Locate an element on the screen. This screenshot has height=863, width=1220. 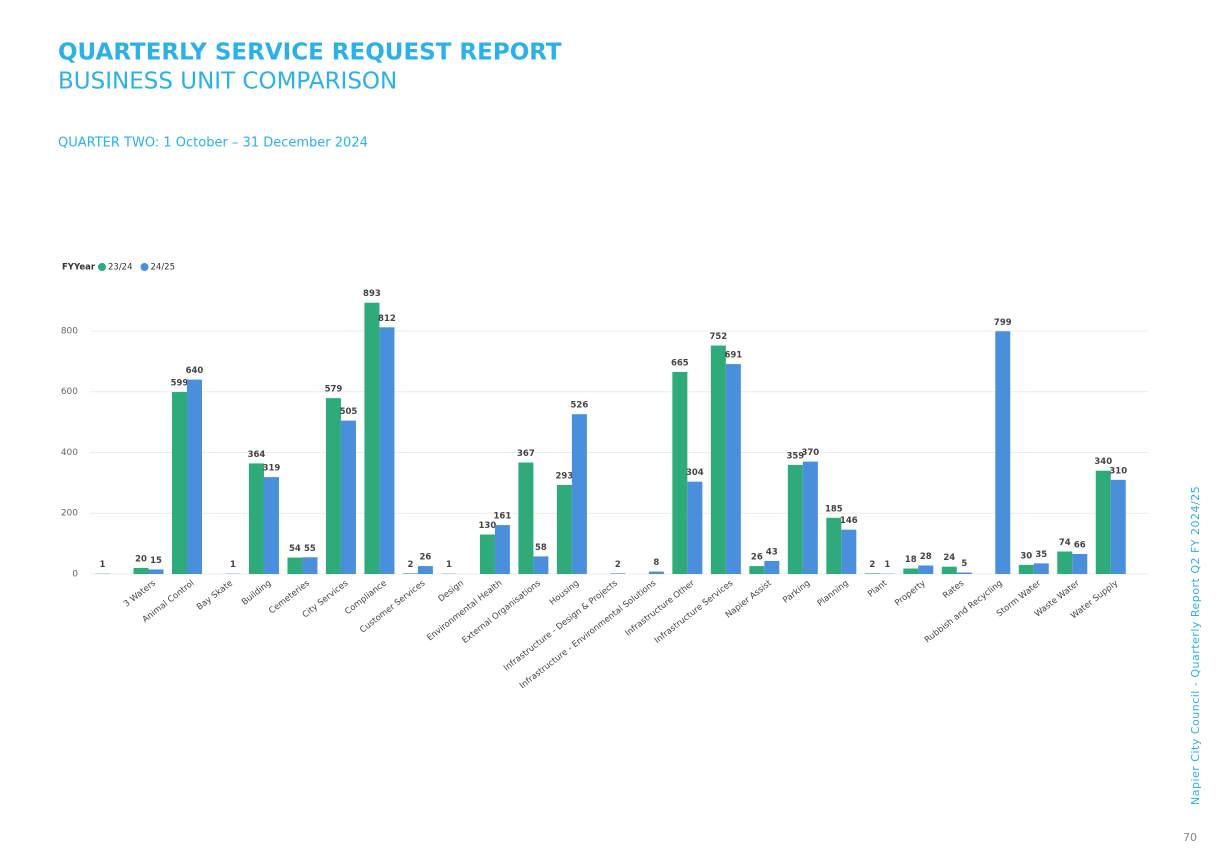
x-tick-label: Infrastructure - Environmental Solutions is located at coordinates (588, 634).